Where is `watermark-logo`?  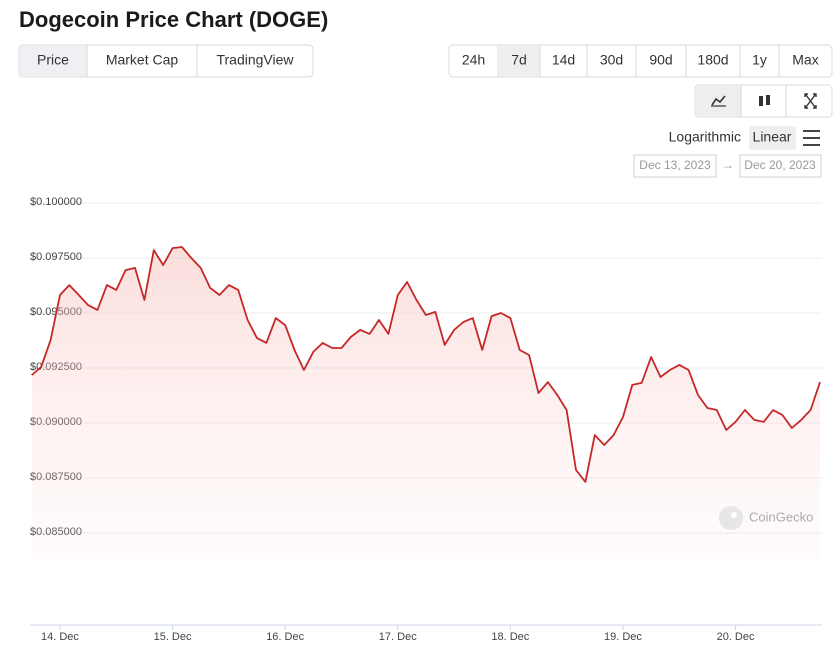 watermark-logo is located at coordinates (731, 518).